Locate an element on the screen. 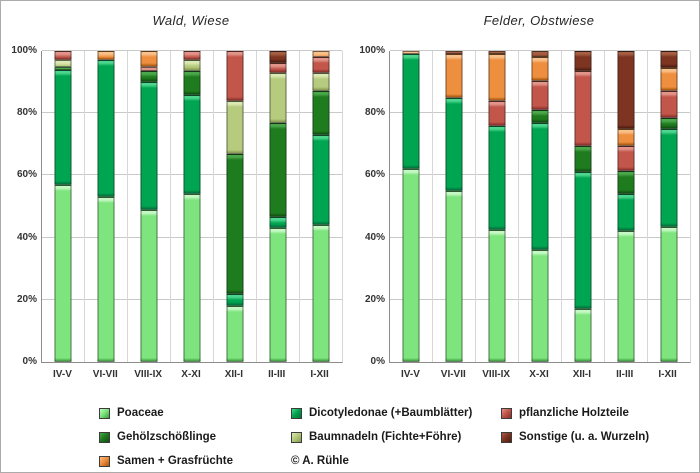 The height and width of the screenshot is (473, 700). x-axis-label: I-XII is located at coordinates (319, 374).